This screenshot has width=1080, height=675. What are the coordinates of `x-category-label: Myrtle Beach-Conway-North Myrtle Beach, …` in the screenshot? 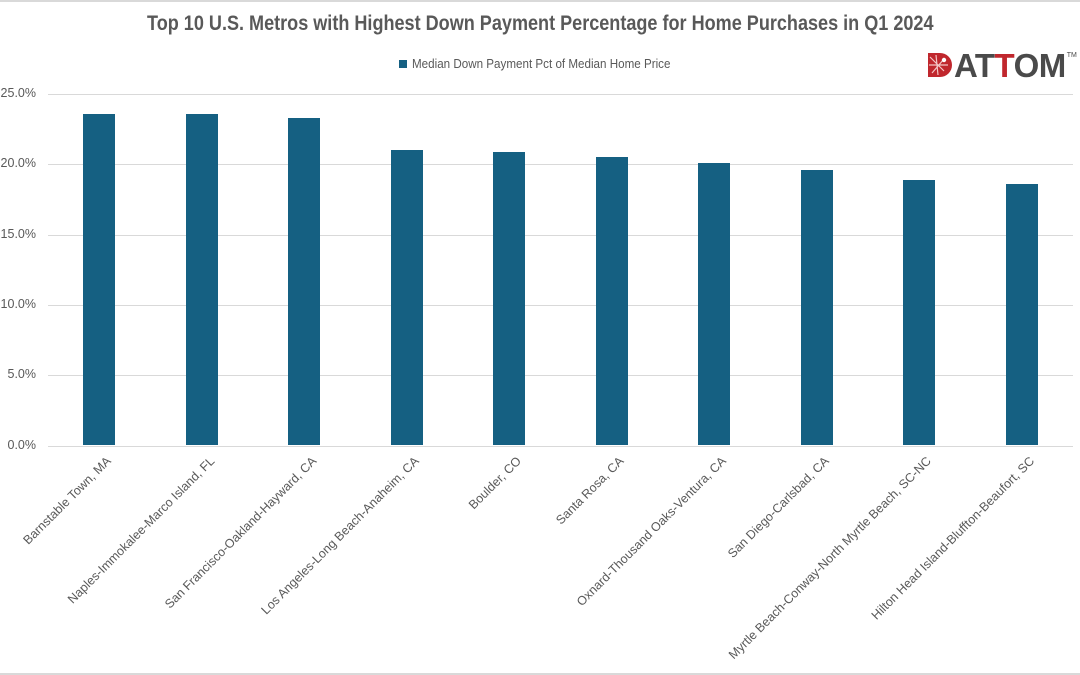 It's located at (830, 558).